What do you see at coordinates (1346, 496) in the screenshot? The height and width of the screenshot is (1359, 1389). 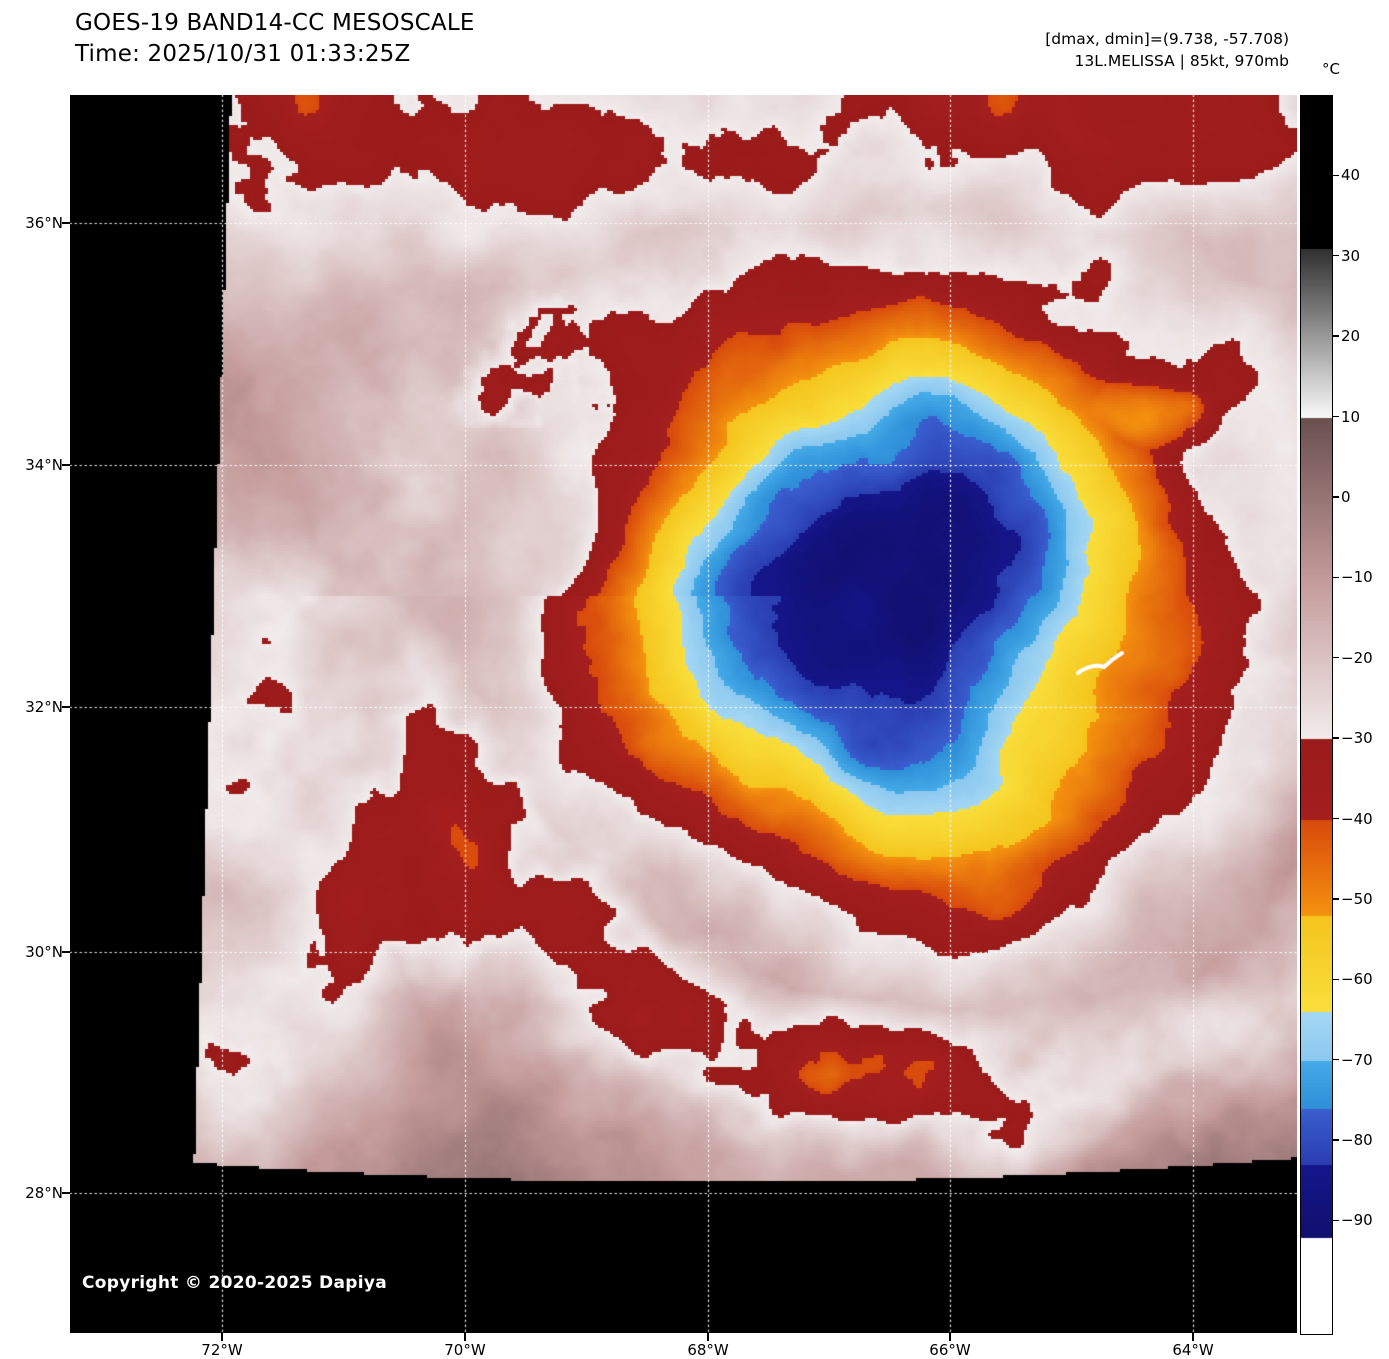 I see `colorbar-tick-label: 0` at bounding box center [1346, 496].